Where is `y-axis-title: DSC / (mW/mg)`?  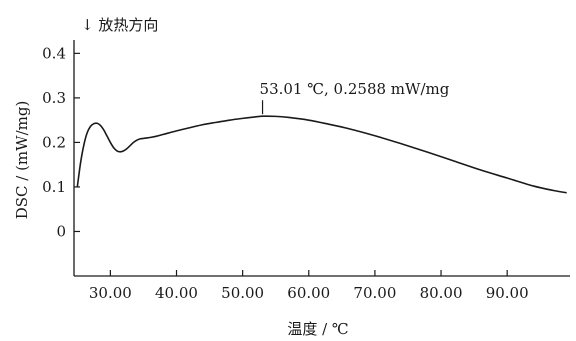
y-axis-title: DSC / (mW/mg) is located at coordinates (22, 160).